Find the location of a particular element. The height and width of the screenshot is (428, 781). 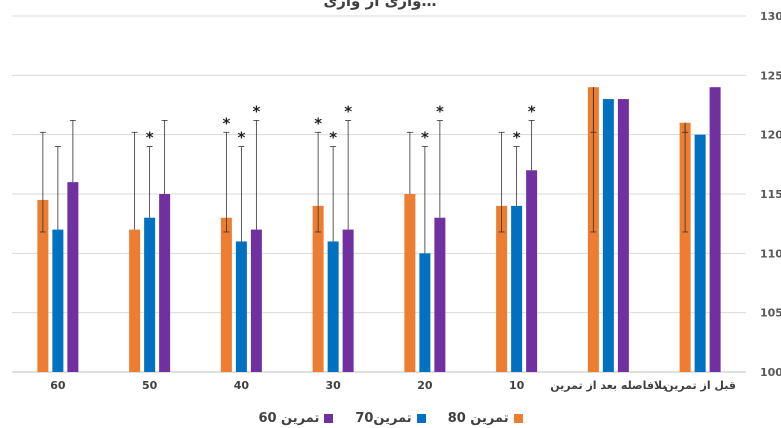

y-tick-label: 110 is located at coordinates (770, 253).